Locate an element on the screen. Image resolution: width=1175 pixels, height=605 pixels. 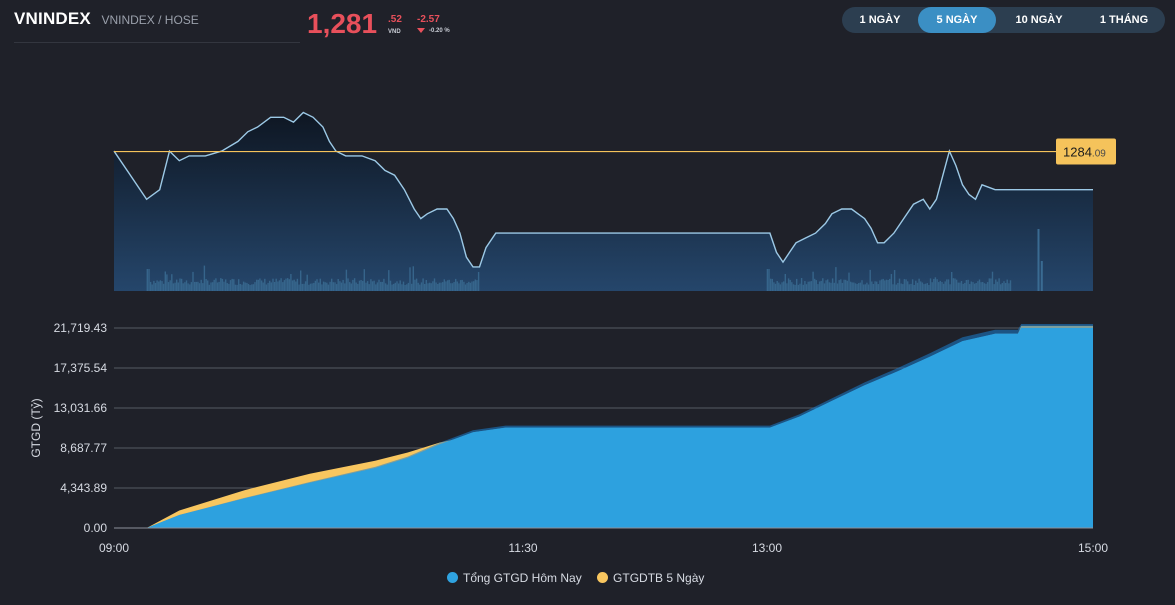
title-block: VNINDEX VNINDEX / HOSE is located at coordinates (157, 26).